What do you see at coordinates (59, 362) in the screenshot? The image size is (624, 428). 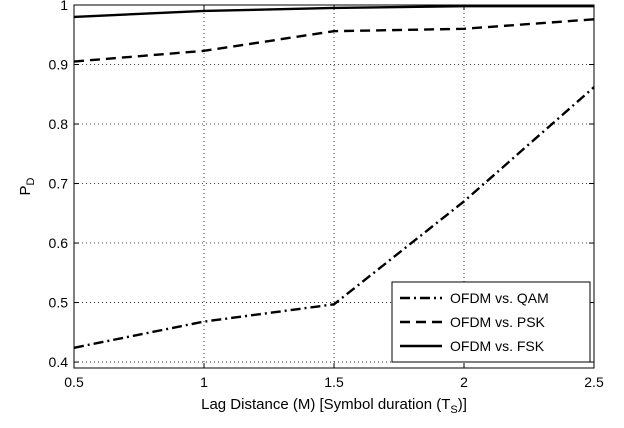 I see `y-tick-label: 0.4` at bounding box center [59, 362].